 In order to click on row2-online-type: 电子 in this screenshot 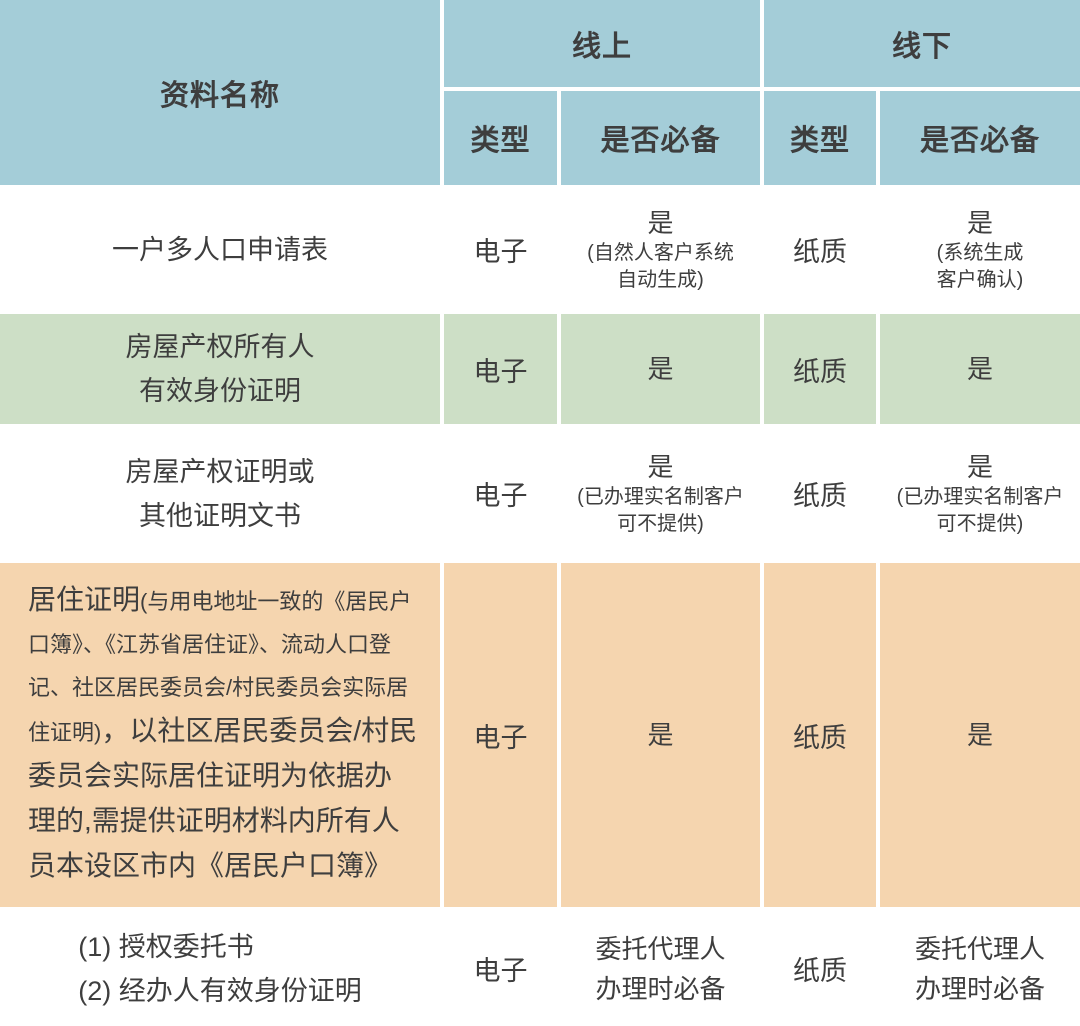, I will do `click(500, 369)`.